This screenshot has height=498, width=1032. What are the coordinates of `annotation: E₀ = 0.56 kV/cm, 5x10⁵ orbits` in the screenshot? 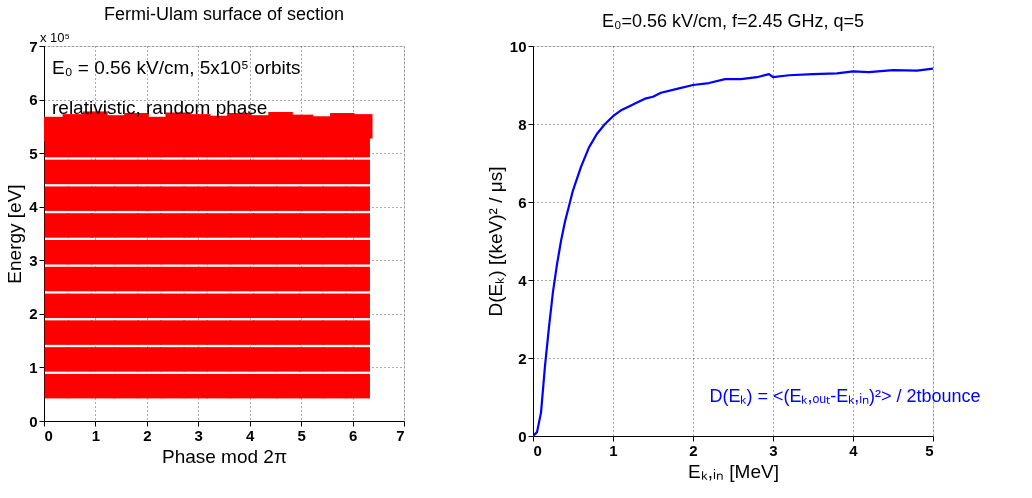 It's located at (176, 67).